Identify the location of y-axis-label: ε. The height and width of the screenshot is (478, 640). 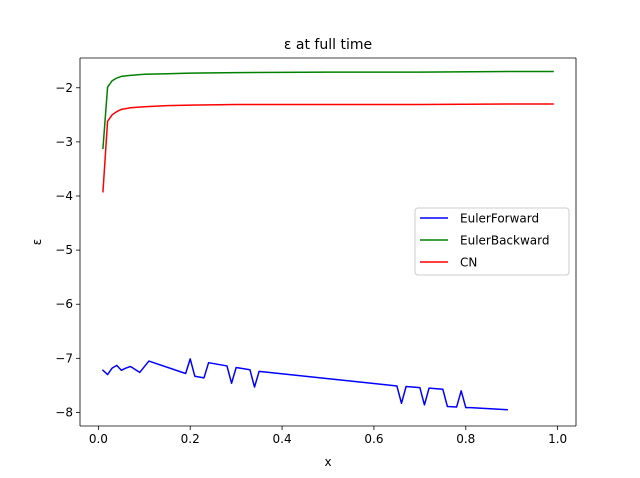
(37, 242).